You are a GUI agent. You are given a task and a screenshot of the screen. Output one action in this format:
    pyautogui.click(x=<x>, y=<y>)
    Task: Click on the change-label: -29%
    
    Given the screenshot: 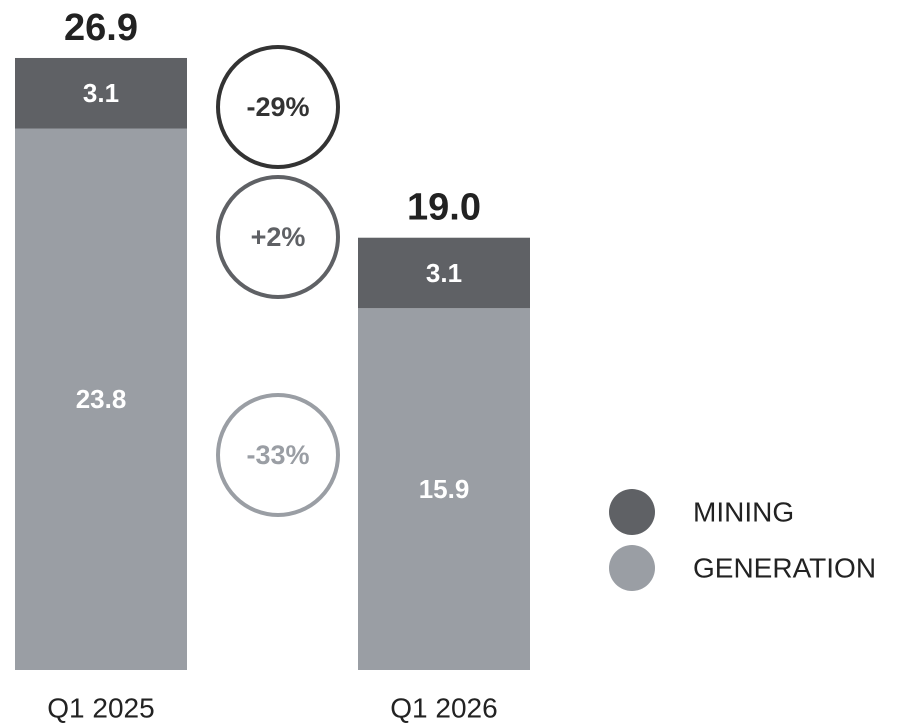 What is the action you would take?
    pyautogui.click(x=277, y=107)
    